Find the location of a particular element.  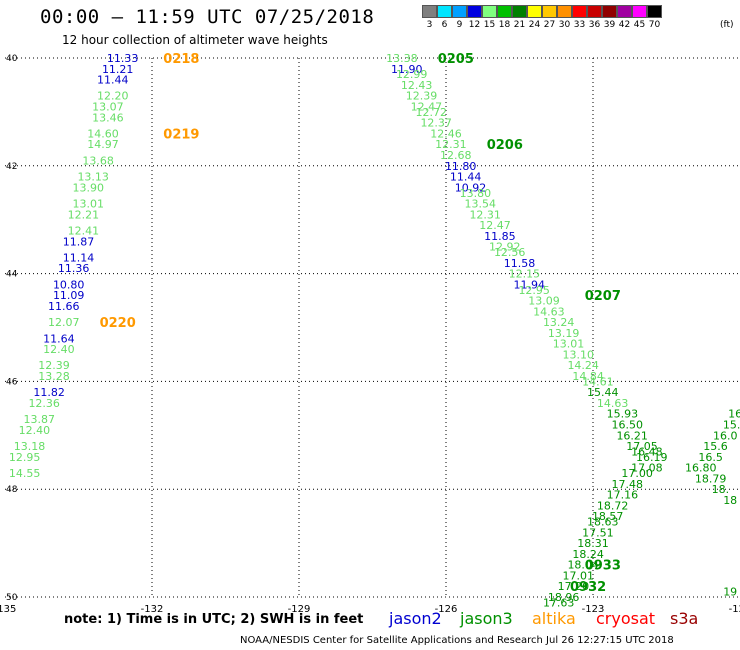

latitude-label: 50 is located at coordinates (12, 598).